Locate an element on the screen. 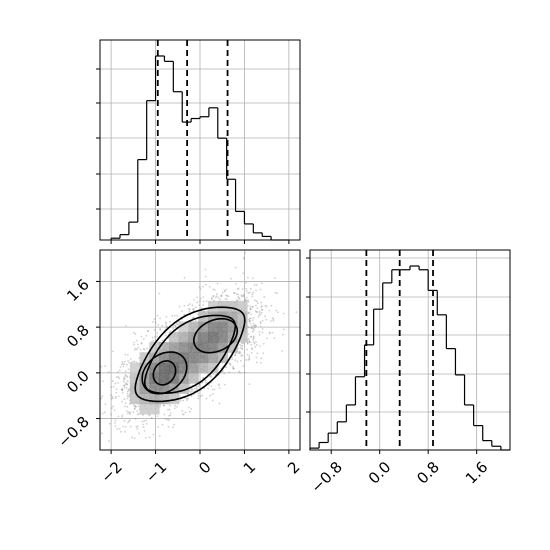  x-tick-label: −2 is located at coordinates (111, 472).